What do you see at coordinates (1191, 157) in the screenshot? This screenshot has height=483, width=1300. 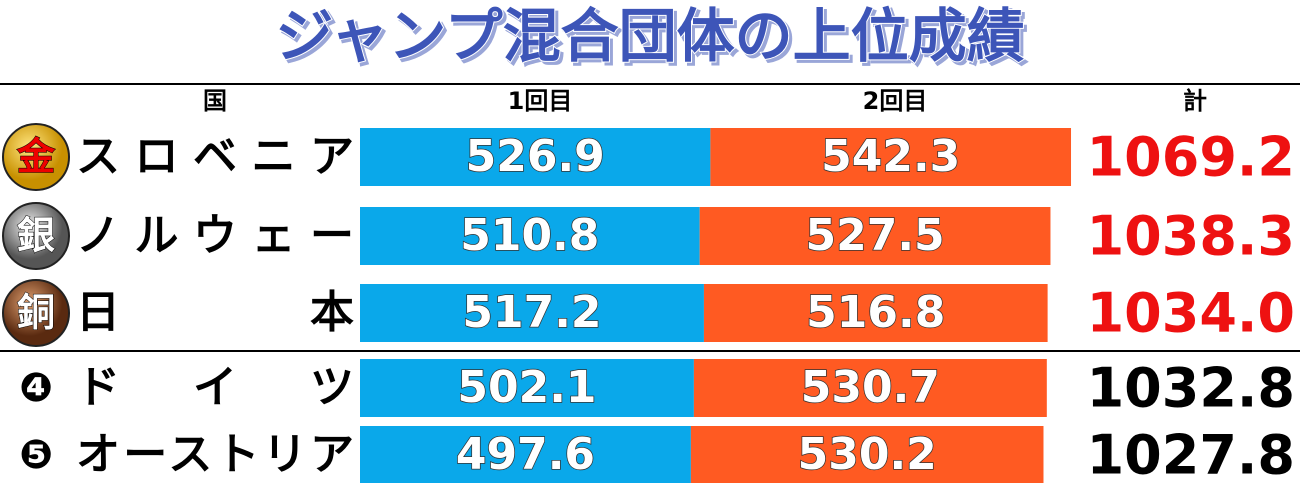 I see `total-label: 1069.2` at bounding box center [1191, 157].